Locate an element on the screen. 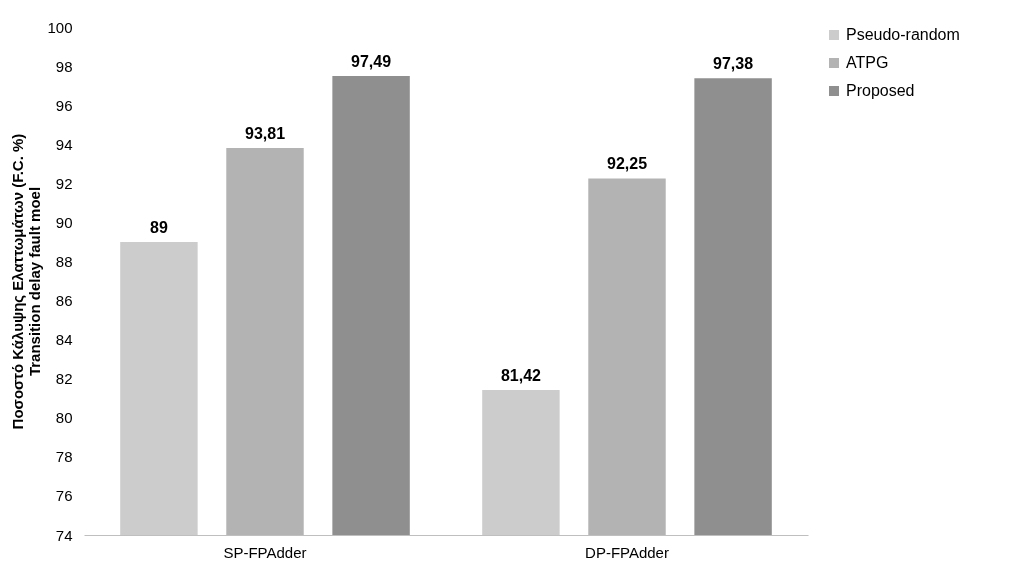 This screenshot has width=1014, height=579. y-axis-title: Ποσοστό Κάλυψης Ελαττωμάτων (F.C. %) Transition delay fault moel is located at coordinates (26, 281).